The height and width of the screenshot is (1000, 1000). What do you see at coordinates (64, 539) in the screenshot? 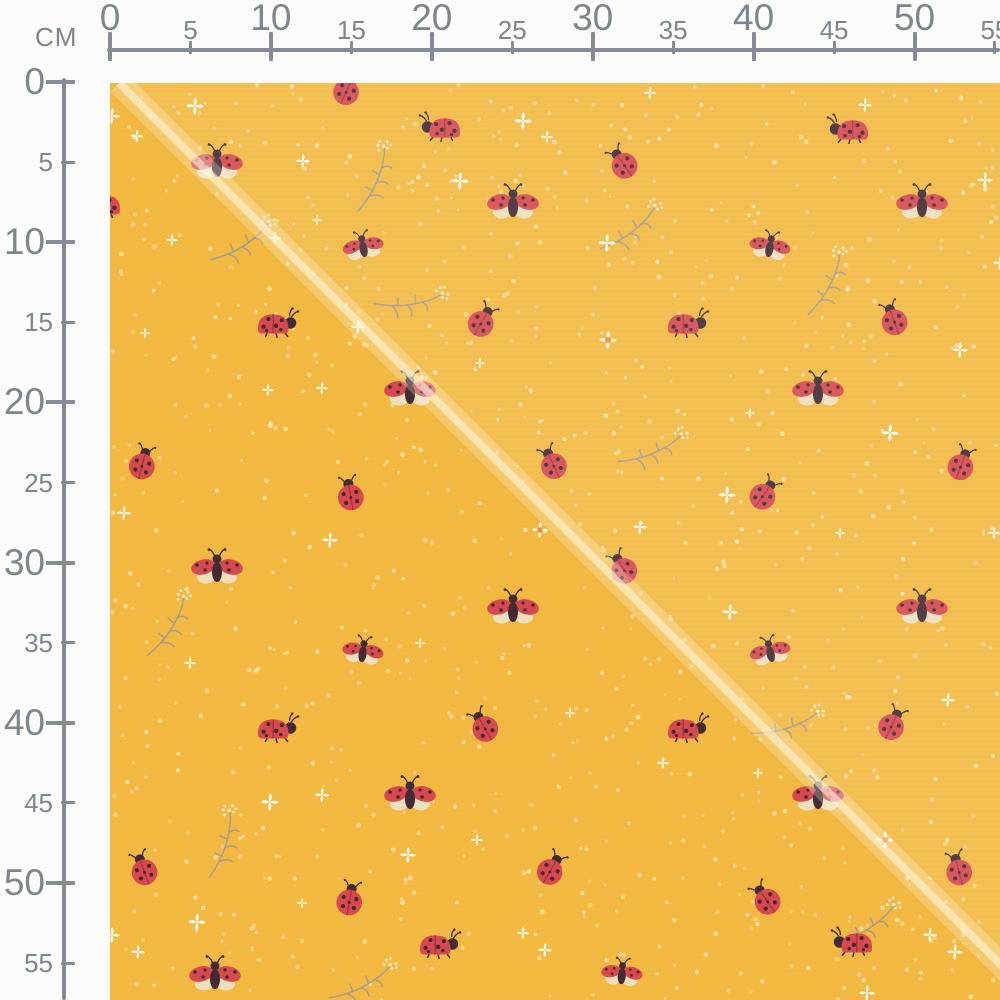
I see `ruler-left-line` at bounding box center [64, 539].